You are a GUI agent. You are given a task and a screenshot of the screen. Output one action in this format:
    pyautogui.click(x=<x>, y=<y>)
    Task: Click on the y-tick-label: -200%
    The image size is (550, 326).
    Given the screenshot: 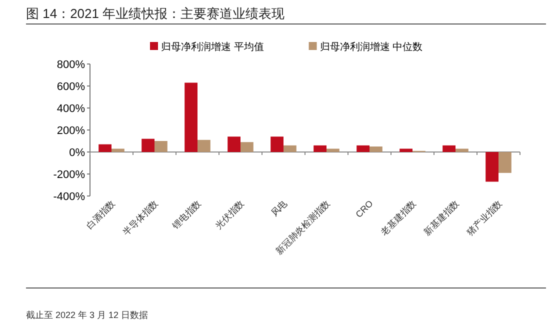 What is the action you would take?
    pyautogui.click(x=69, y=175)
    